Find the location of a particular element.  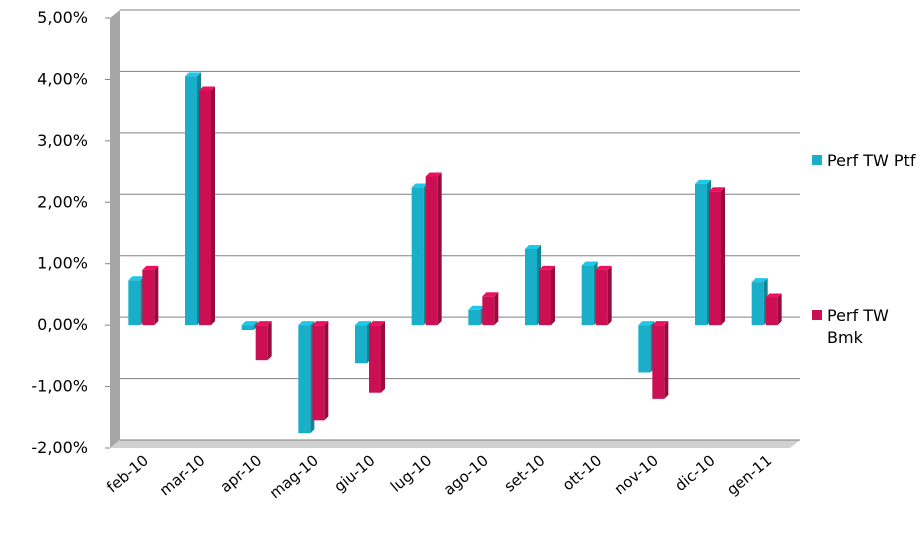

x-tick-label: ott-10 is located at coordinates (582, 472).